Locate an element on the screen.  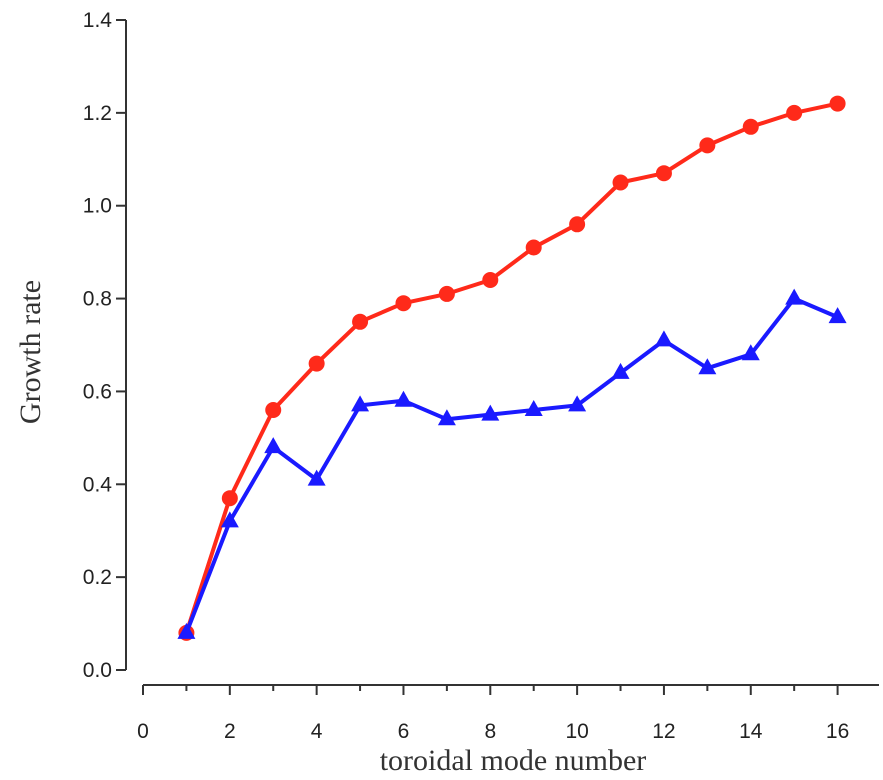
x-tick-label: 4 is located at coordinates (317, 731).